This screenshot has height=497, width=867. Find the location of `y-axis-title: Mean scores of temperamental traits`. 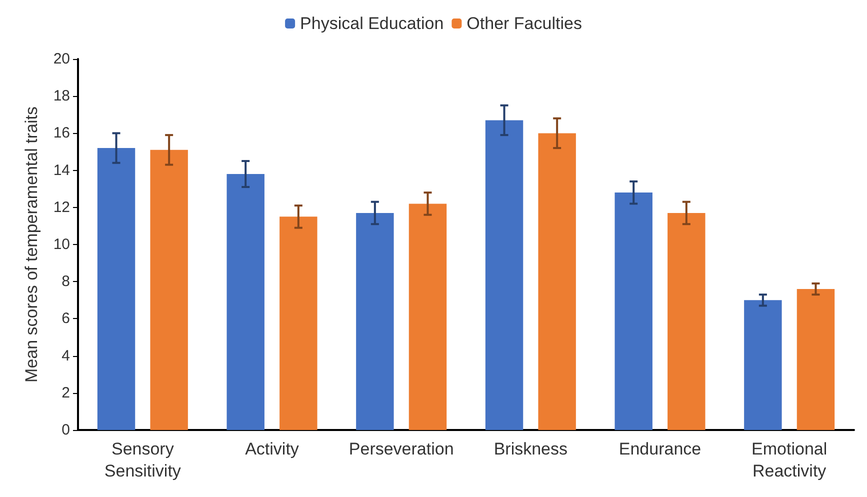

y-axis-title: Mean scores of temperamental traits is located at coordinates (31, 244).